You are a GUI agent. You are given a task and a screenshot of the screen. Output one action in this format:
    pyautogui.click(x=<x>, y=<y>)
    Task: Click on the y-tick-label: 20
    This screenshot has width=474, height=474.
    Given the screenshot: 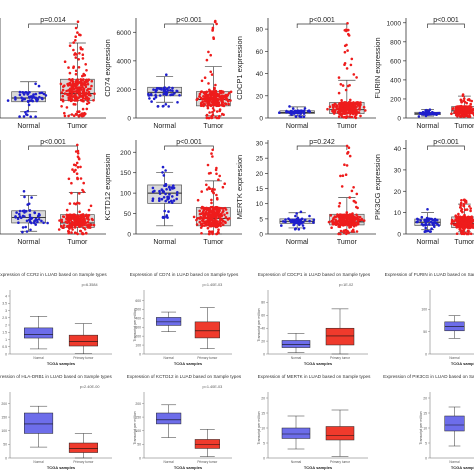 What is the action you would take?
    pyautogui.click(x=260, y=96)
    